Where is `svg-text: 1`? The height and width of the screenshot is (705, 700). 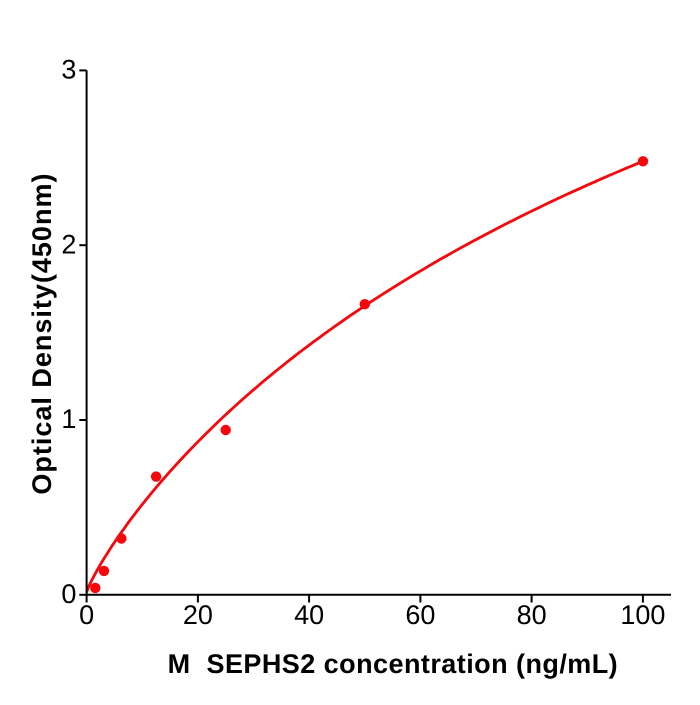
svg-text: 1 is located at coordinates (68, 419).